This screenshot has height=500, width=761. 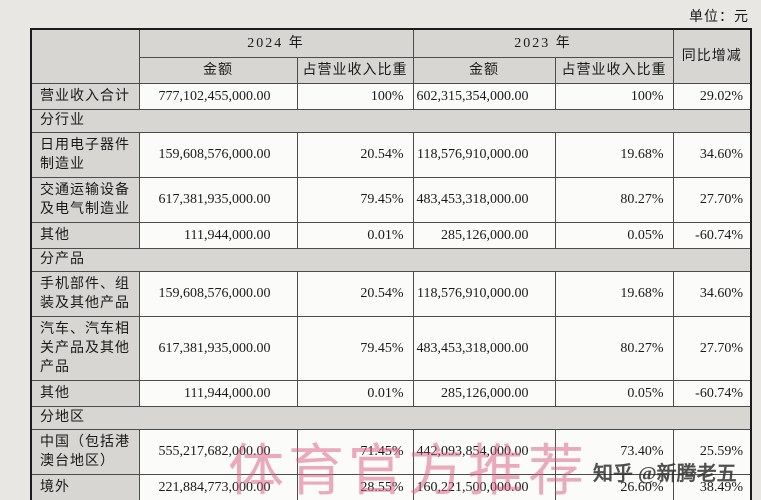 I want to click on amount-2024-cell: 221,884,773,000.00, so click(x=218, y=486).